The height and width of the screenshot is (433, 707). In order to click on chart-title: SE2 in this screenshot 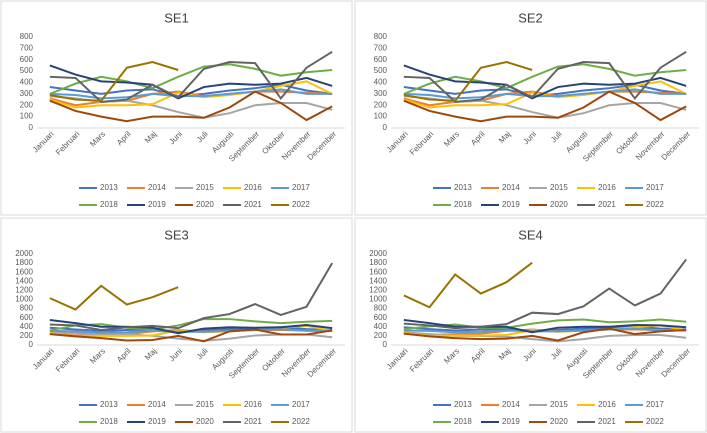, I will do `click(530, 17)`.